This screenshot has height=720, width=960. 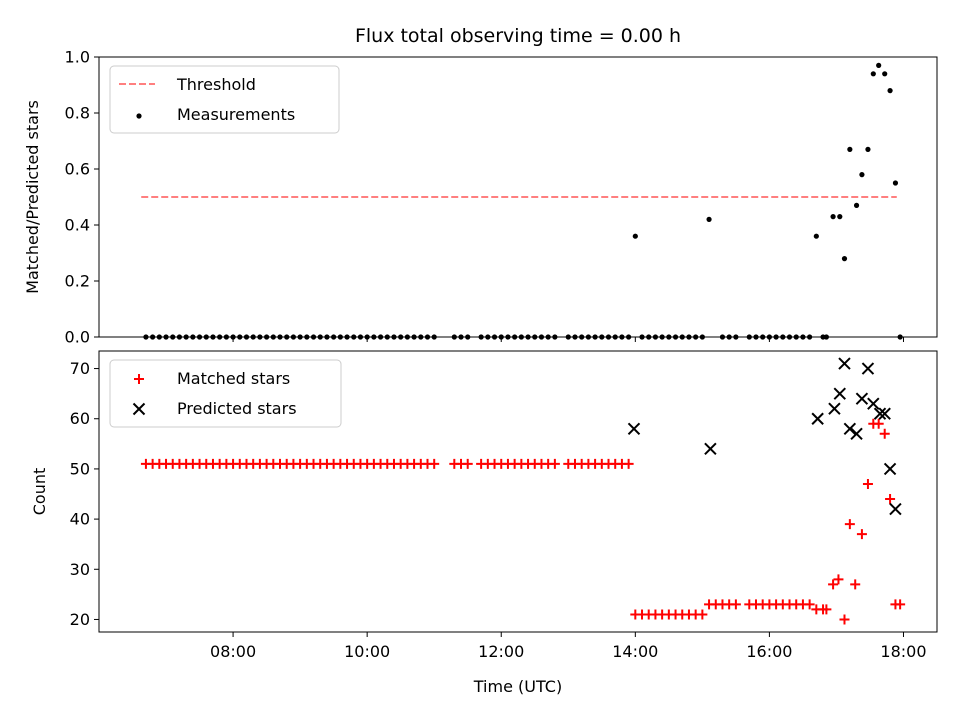 I want to click on x-tick-label: 18:00, so click(x=903, y=651).